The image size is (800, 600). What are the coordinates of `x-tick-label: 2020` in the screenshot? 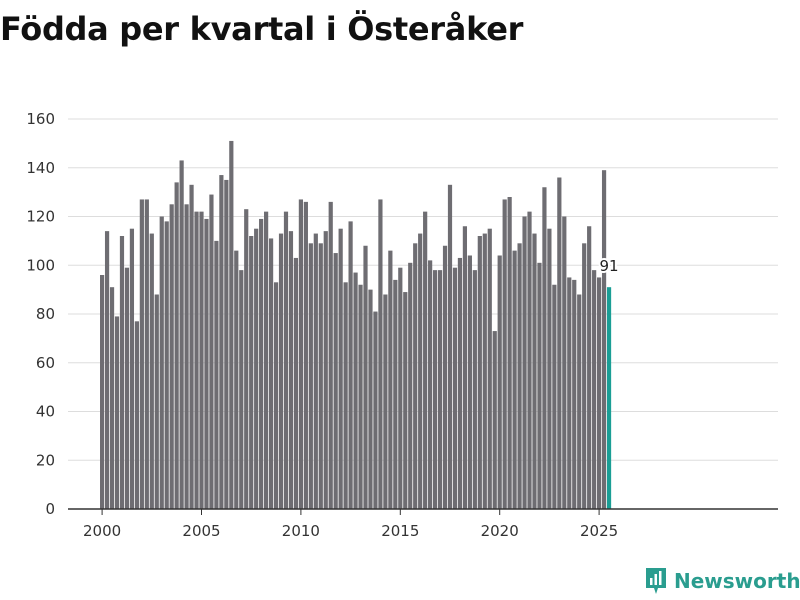 It's located at (500, 531).